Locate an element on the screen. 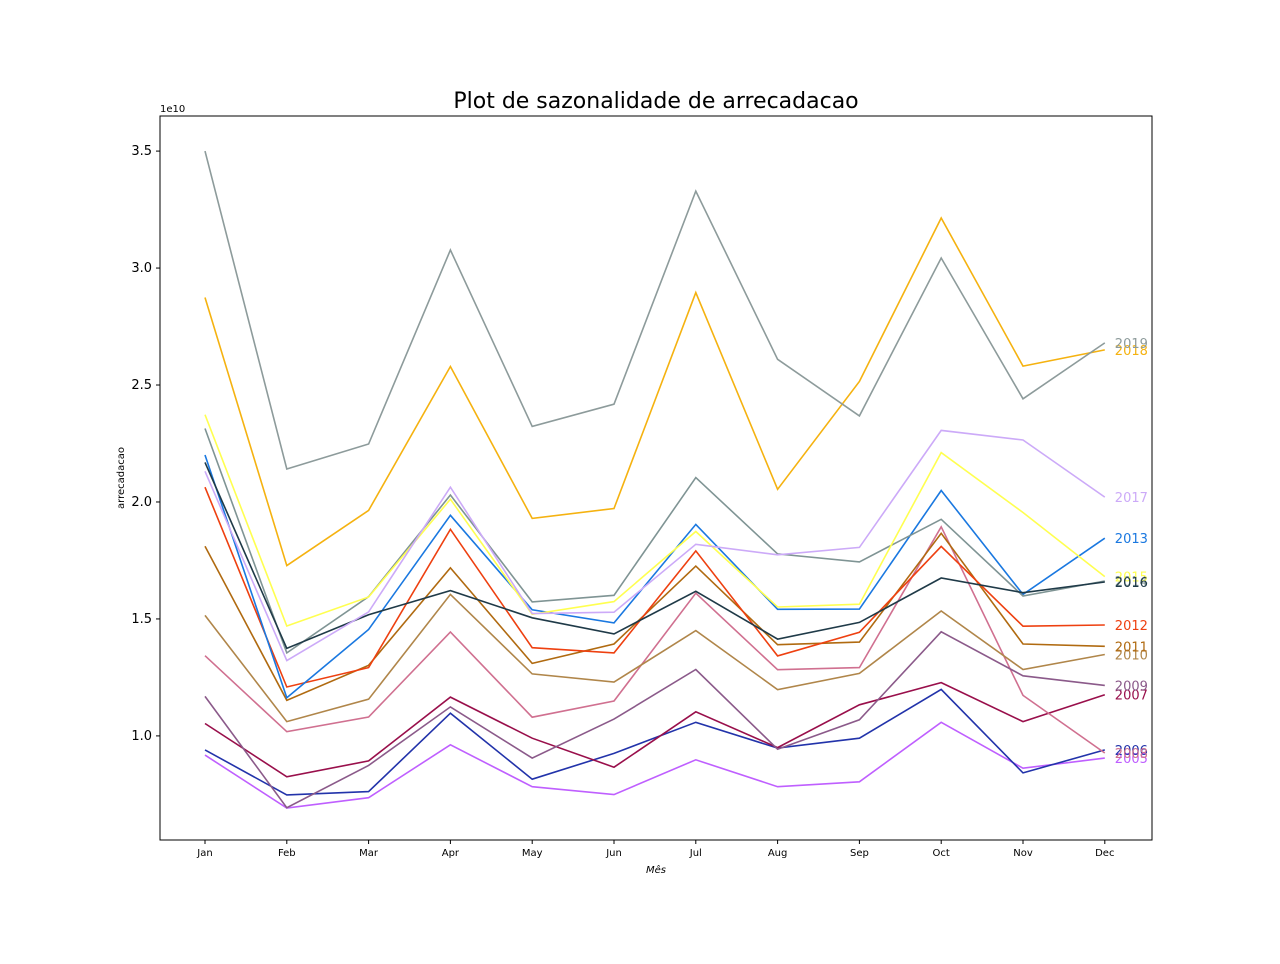 This screenshot has width=1280, height=964. x-tick-label-oct: Oct is located at coordinates (941, 853).